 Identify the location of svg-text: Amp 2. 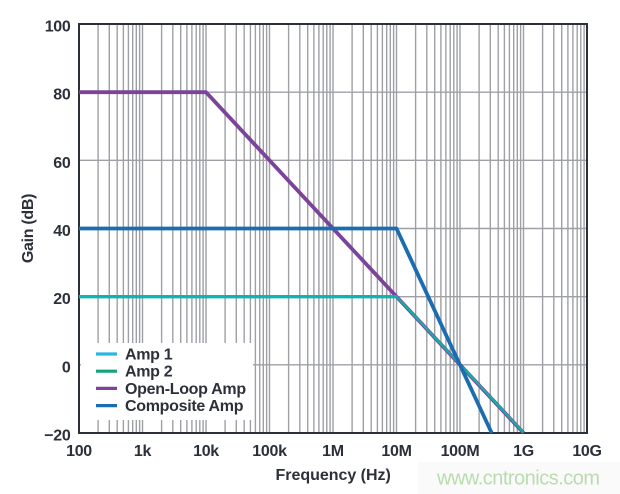
(149, 372).